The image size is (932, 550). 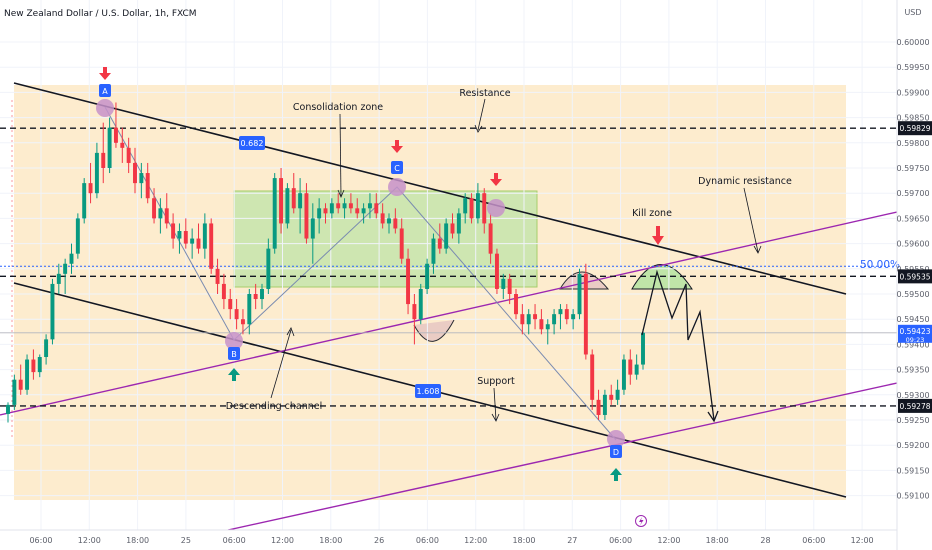 What do you see at coordinates (616, 474) in the screenshot?
I see `buy-arrow-d` at bounding box center [616, 474].